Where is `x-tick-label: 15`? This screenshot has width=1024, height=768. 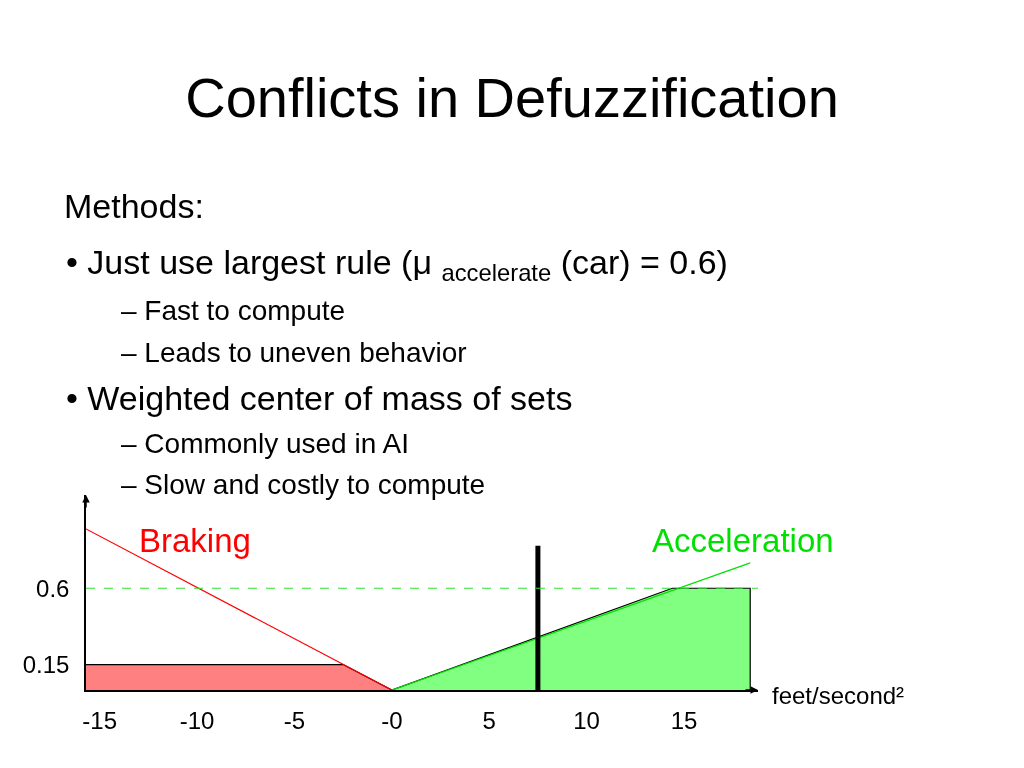 x-tick-label: 15 is located at coordinates (684, 720).